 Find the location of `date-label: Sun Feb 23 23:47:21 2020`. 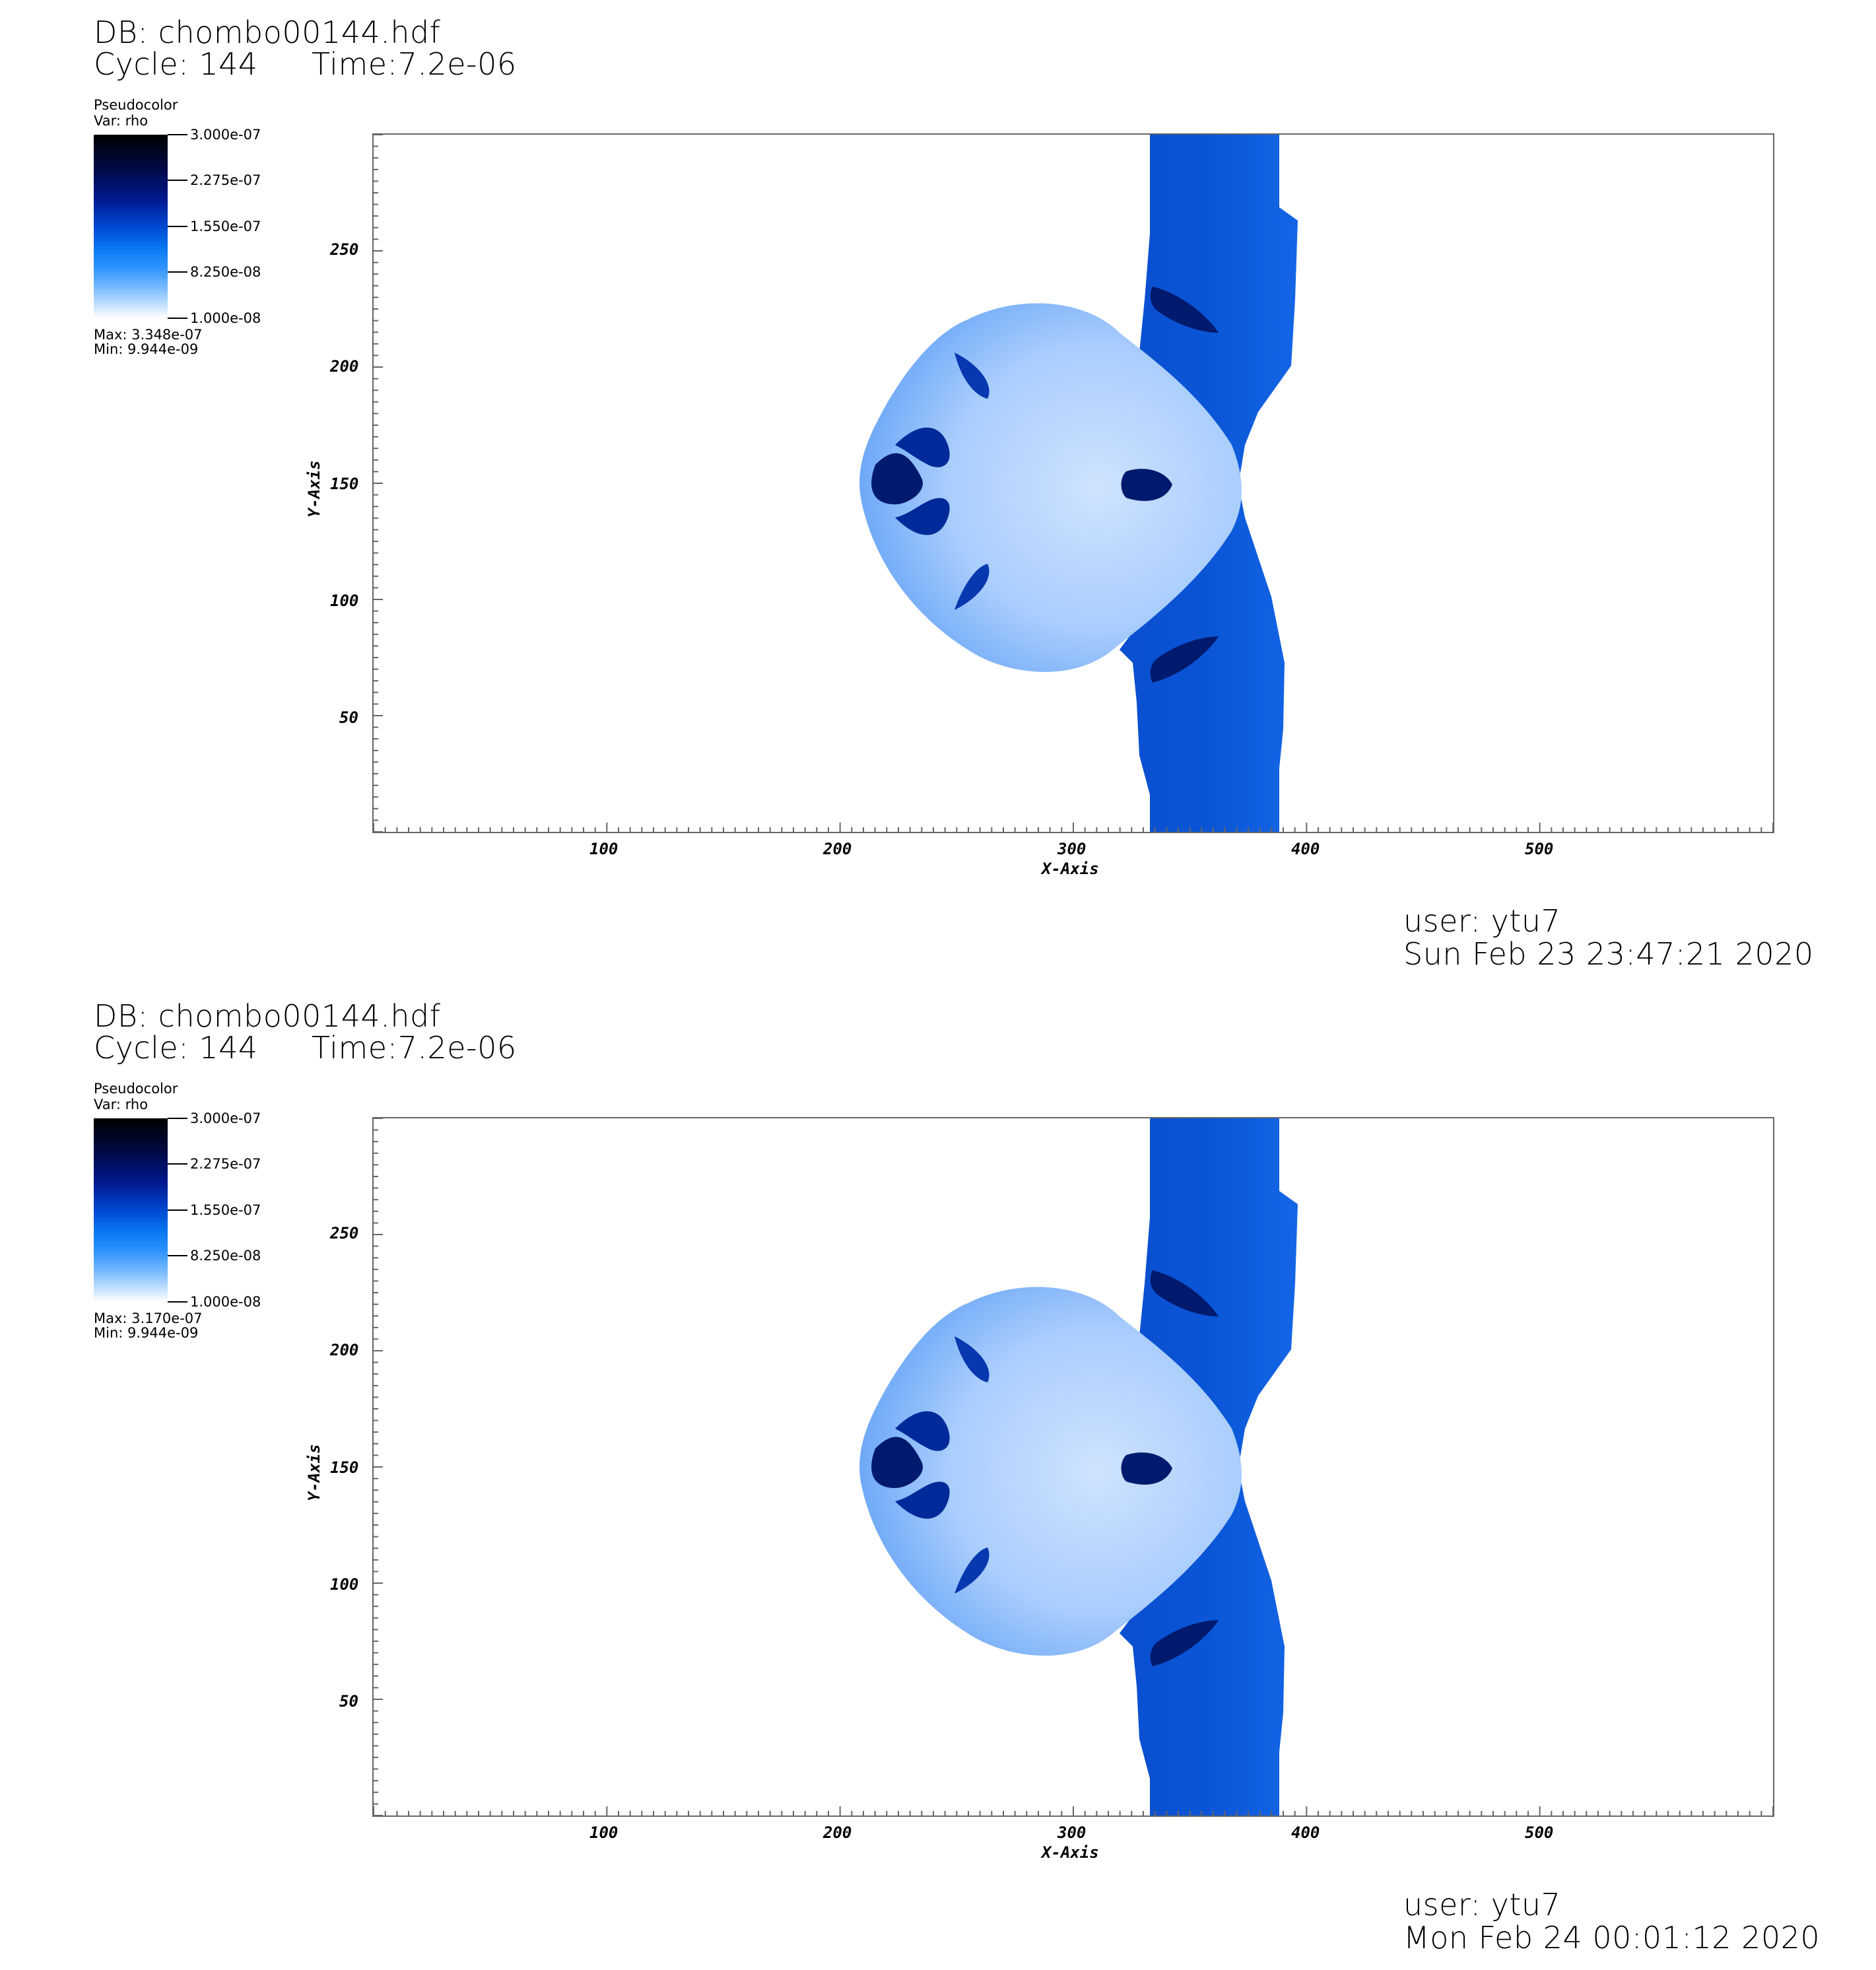

date-label: Sun Feb 23 23:47:21 2020 is located at coordinates (1608, 954).